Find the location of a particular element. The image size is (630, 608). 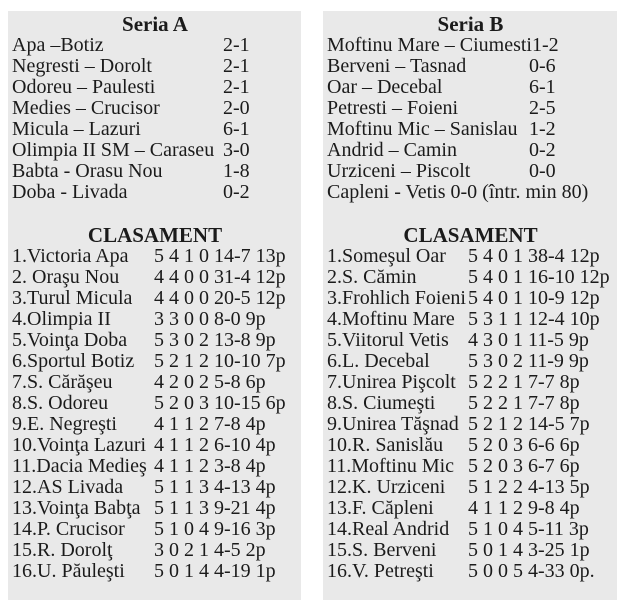

standing-row: 5.Voinţa Doba 5 3 0 2 13-8 9p is located at coordinates (155, 340).